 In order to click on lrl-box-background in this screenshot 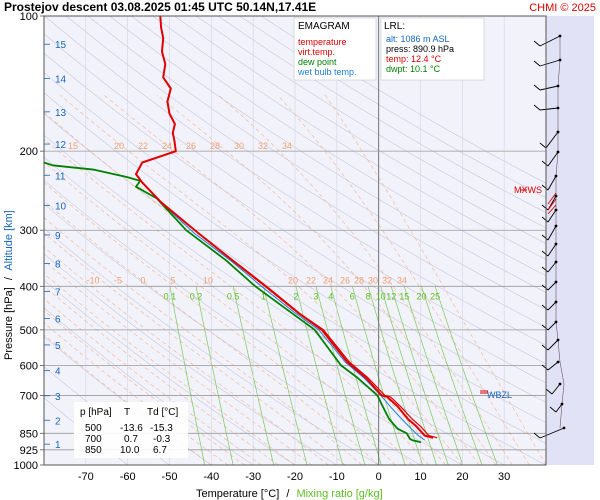, I will do `click(432, 49)`.